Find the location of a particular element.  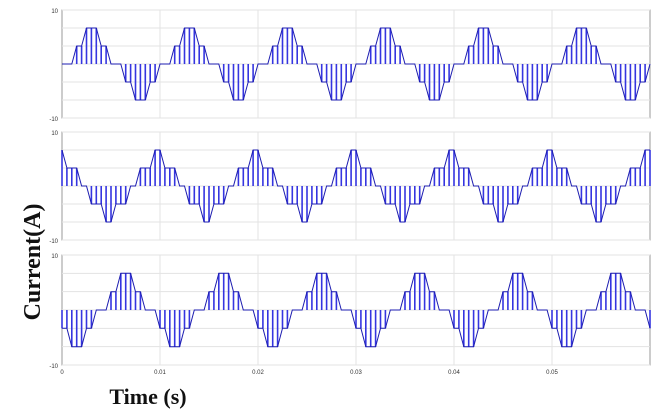

x-tick-label: 0.01 is located at coordinates (160, 373).